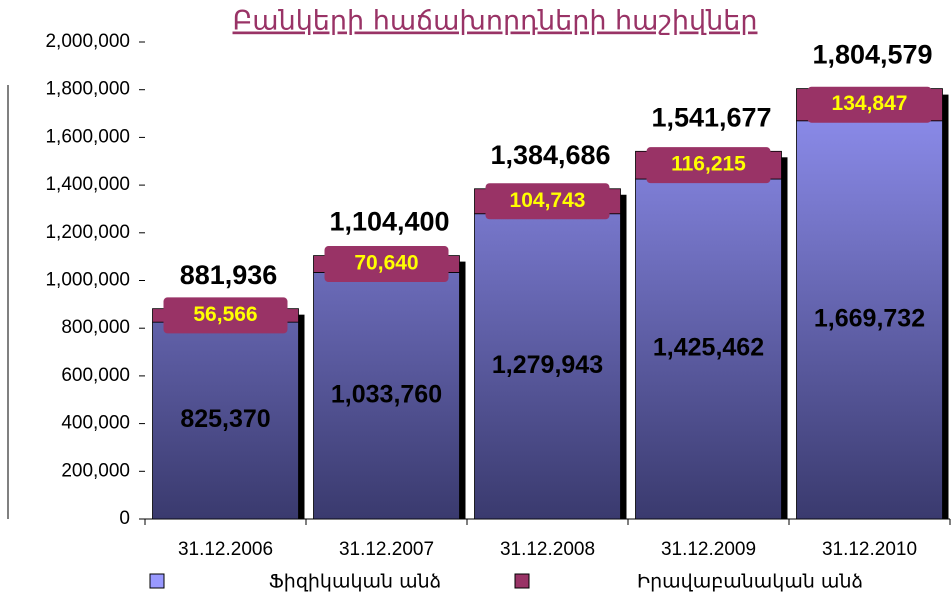 The width and height of the screenshot is (952, 597). Describe the element at coordinates (495, 21) in the screenshot. I see `chart-title: Բանկերի հաճախորդների հաշիվներ` at that location.